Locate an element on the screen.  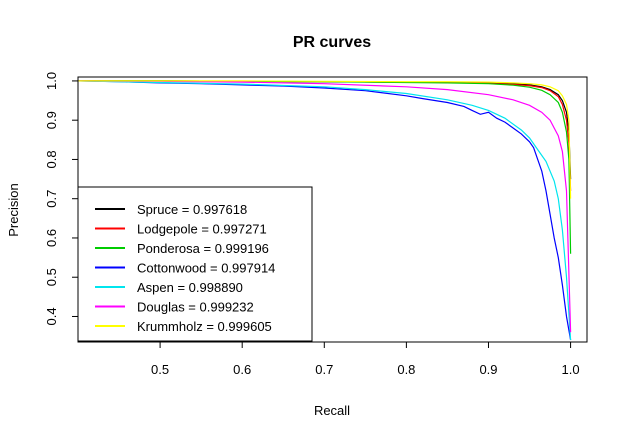
y-tick-label: 0.7 is located at coordinates (51, 199).